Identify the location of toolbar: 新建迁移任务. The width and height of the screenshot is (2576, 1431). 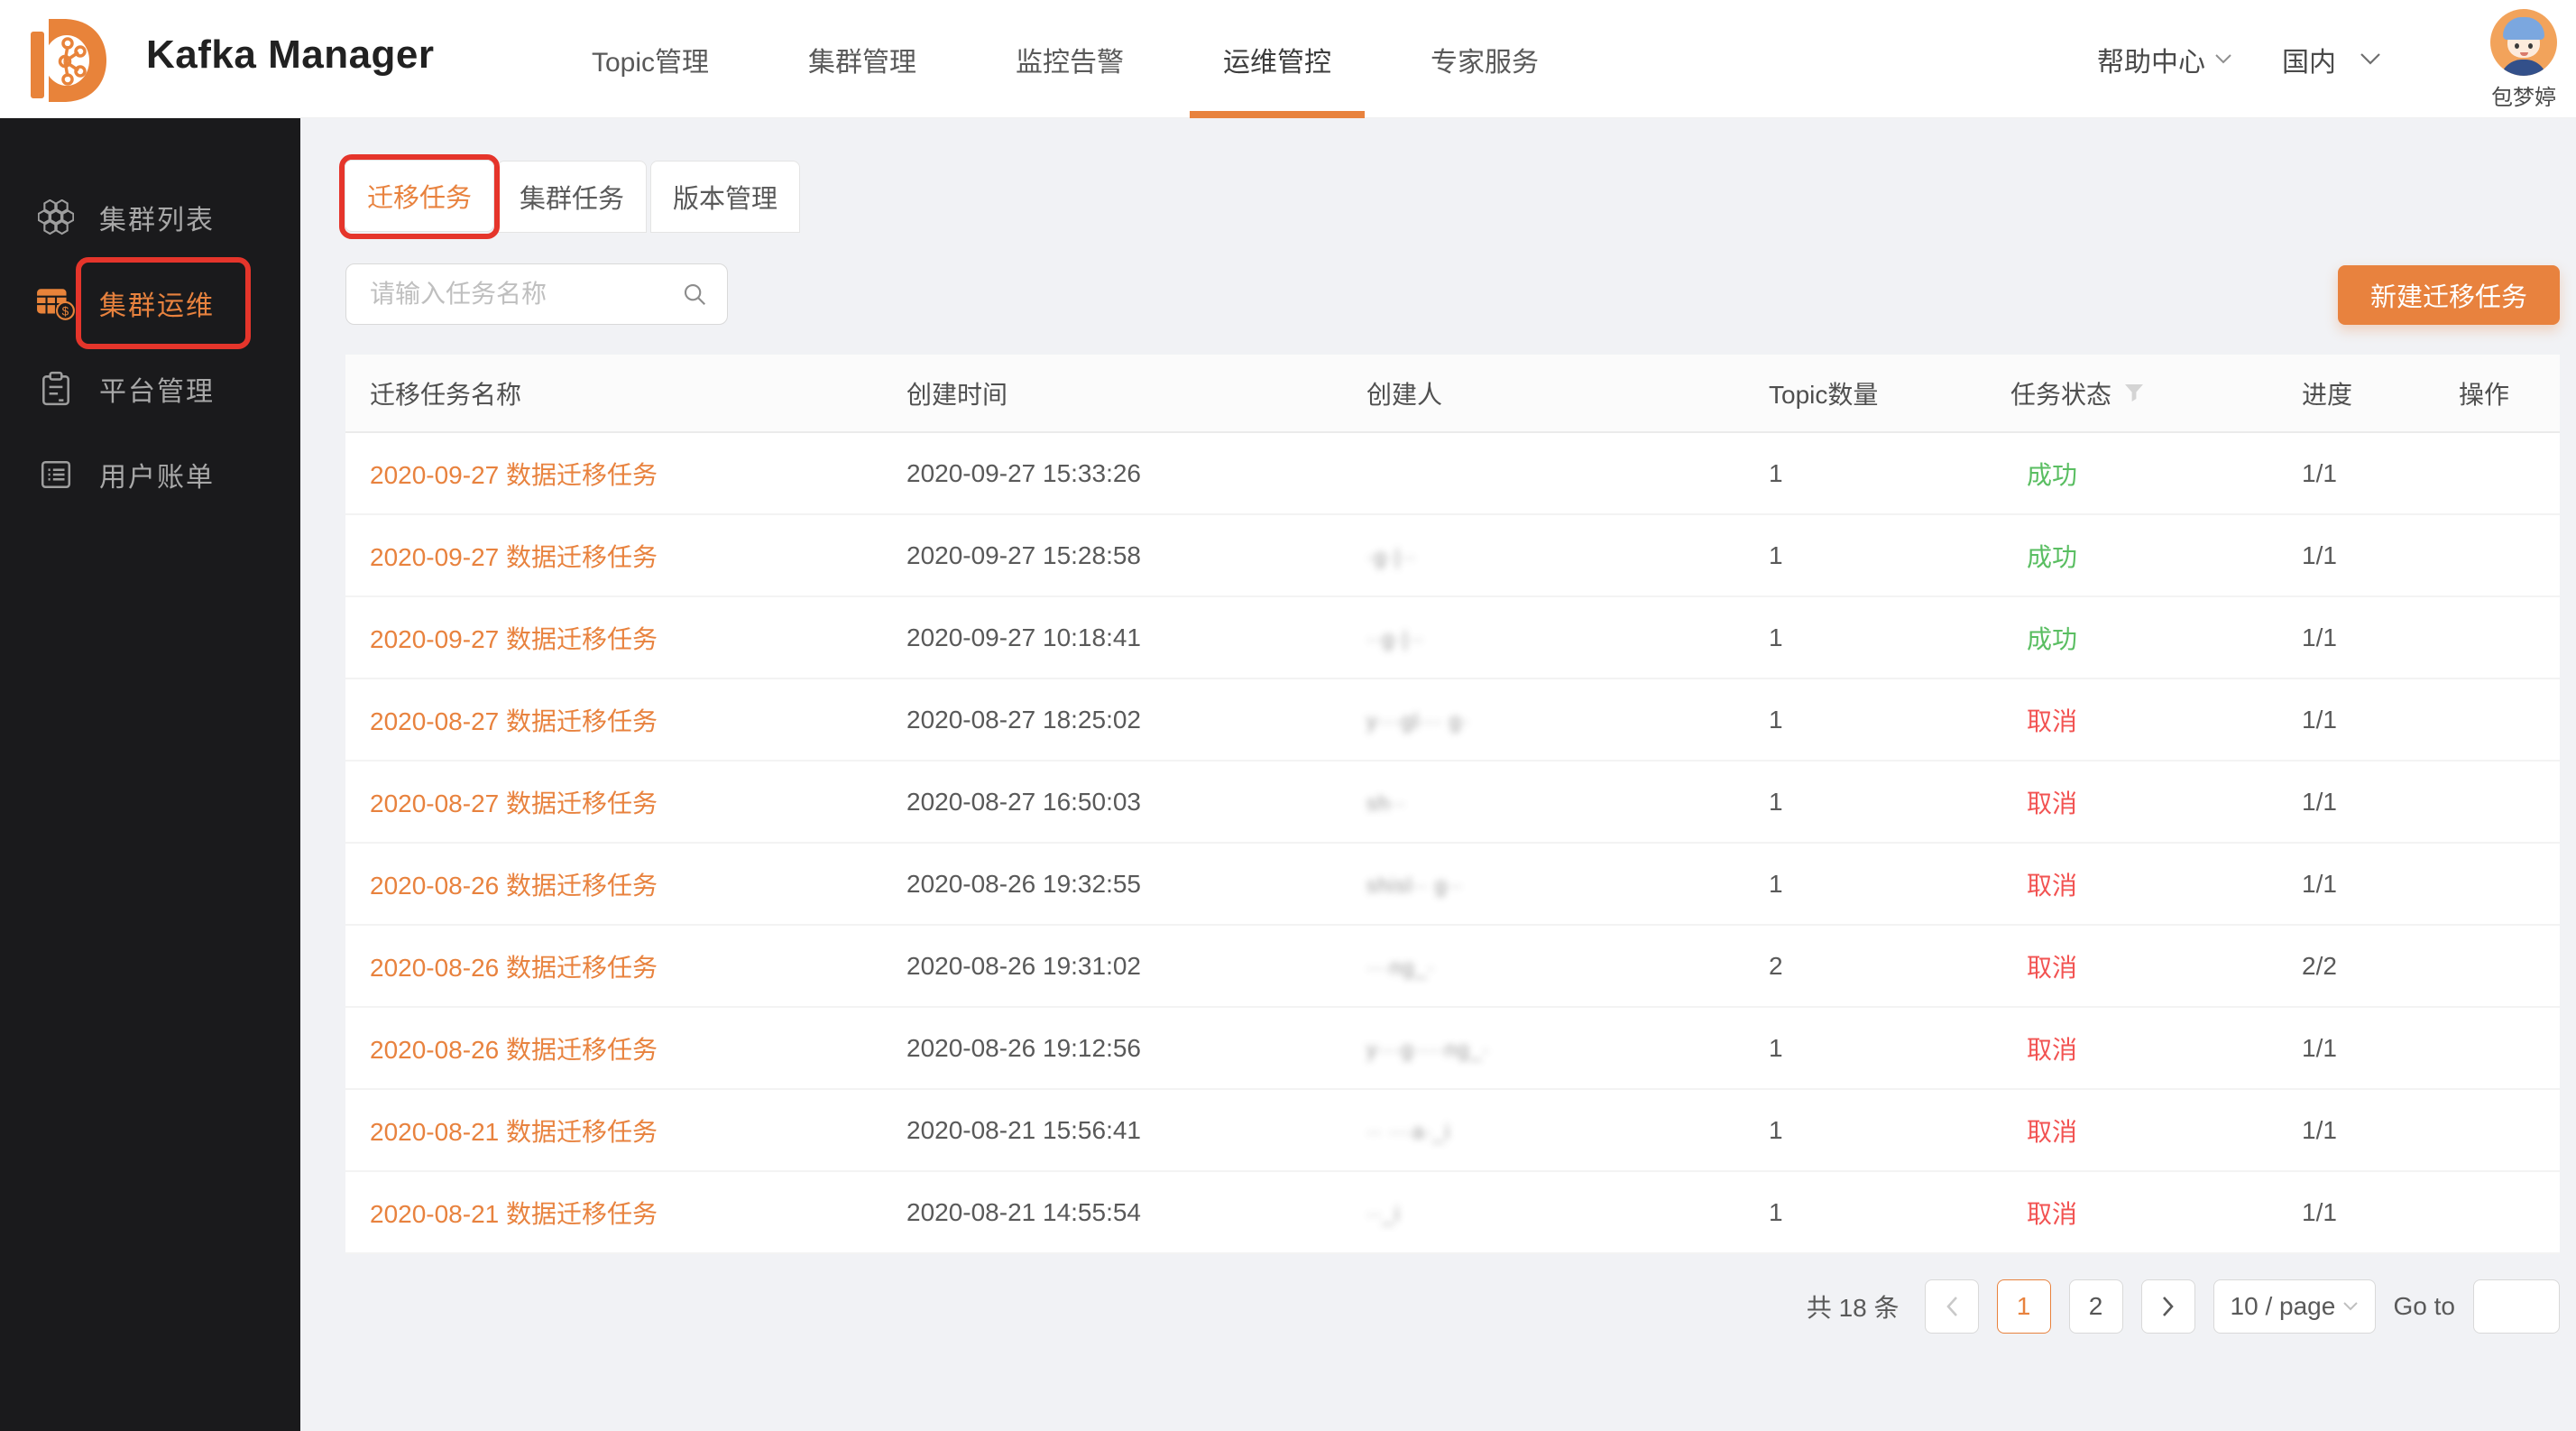
(1452, 294).